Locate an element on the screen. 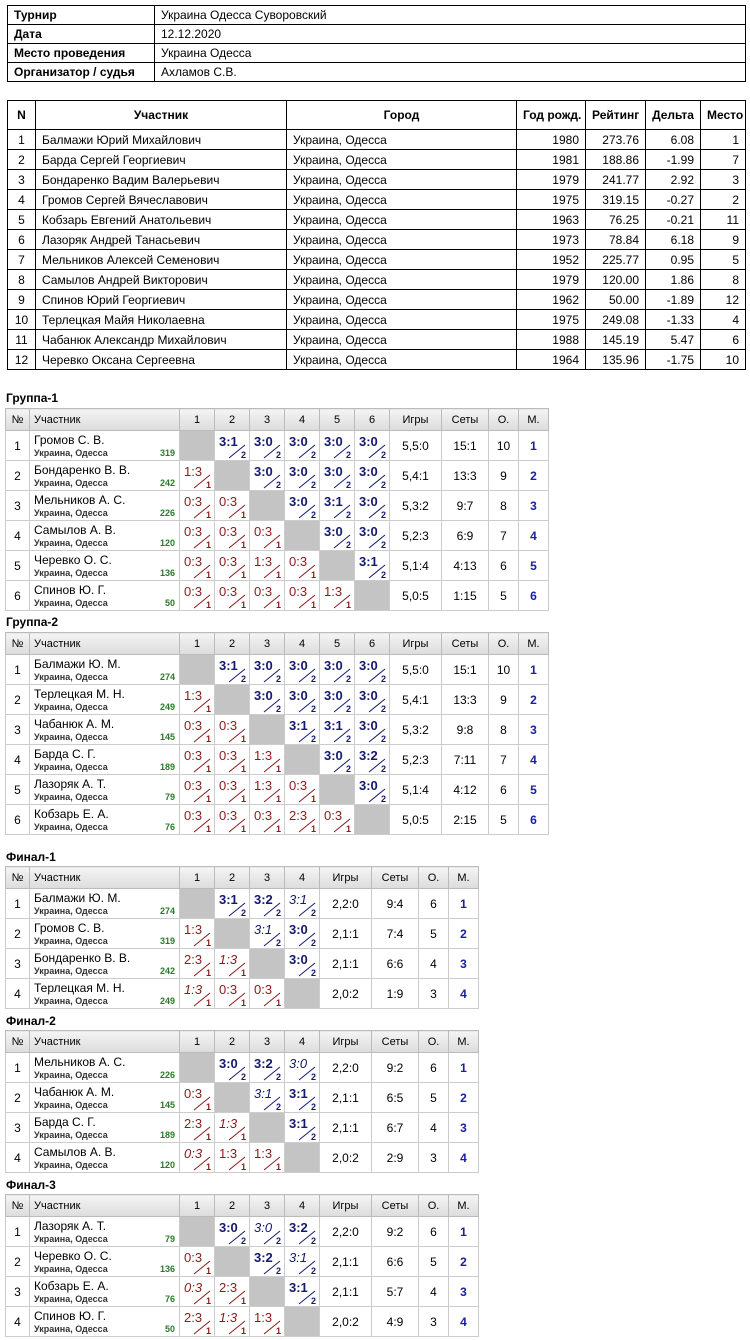 Image resolution: width=750 pixels, height=1340 pixels. points: 7 is located at coordinates (503, 759).